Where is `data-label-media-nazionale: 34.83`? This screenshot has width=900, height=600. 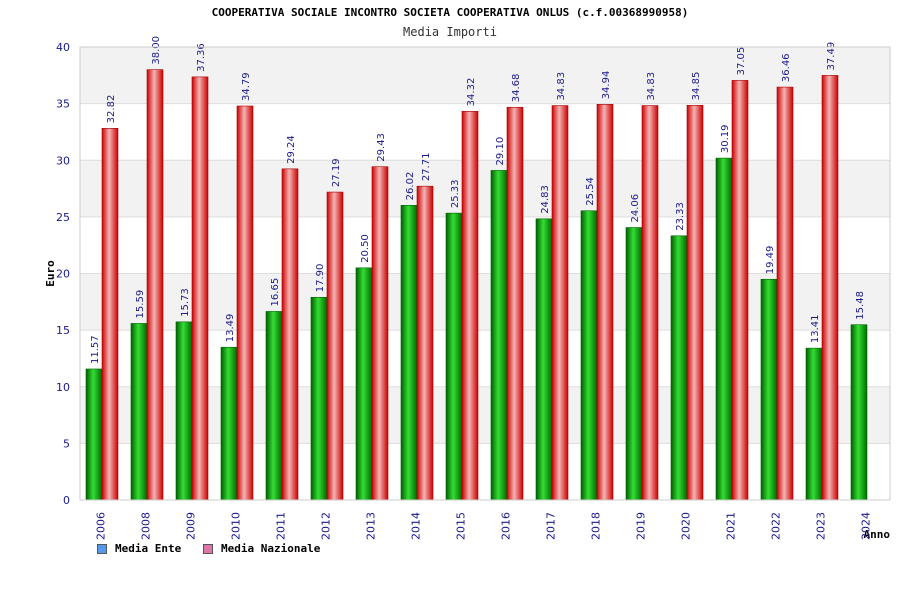 data-label-media-nazionale: 34.83 is located at coordinates (561, 86).